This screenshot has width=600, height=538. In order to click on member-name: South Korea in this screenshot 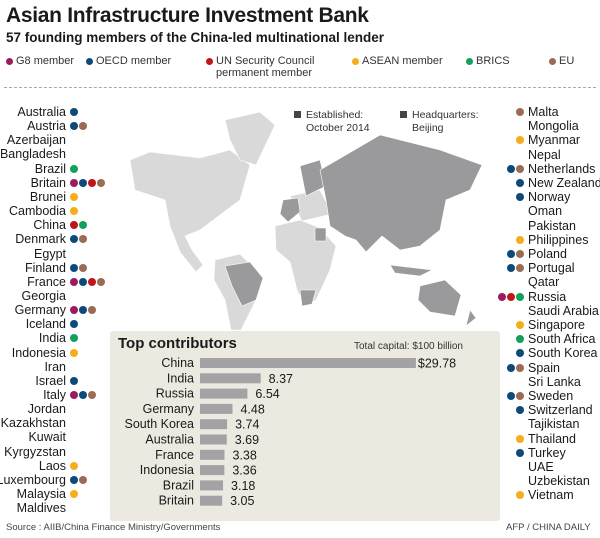, I will do `click(563, 353)`.